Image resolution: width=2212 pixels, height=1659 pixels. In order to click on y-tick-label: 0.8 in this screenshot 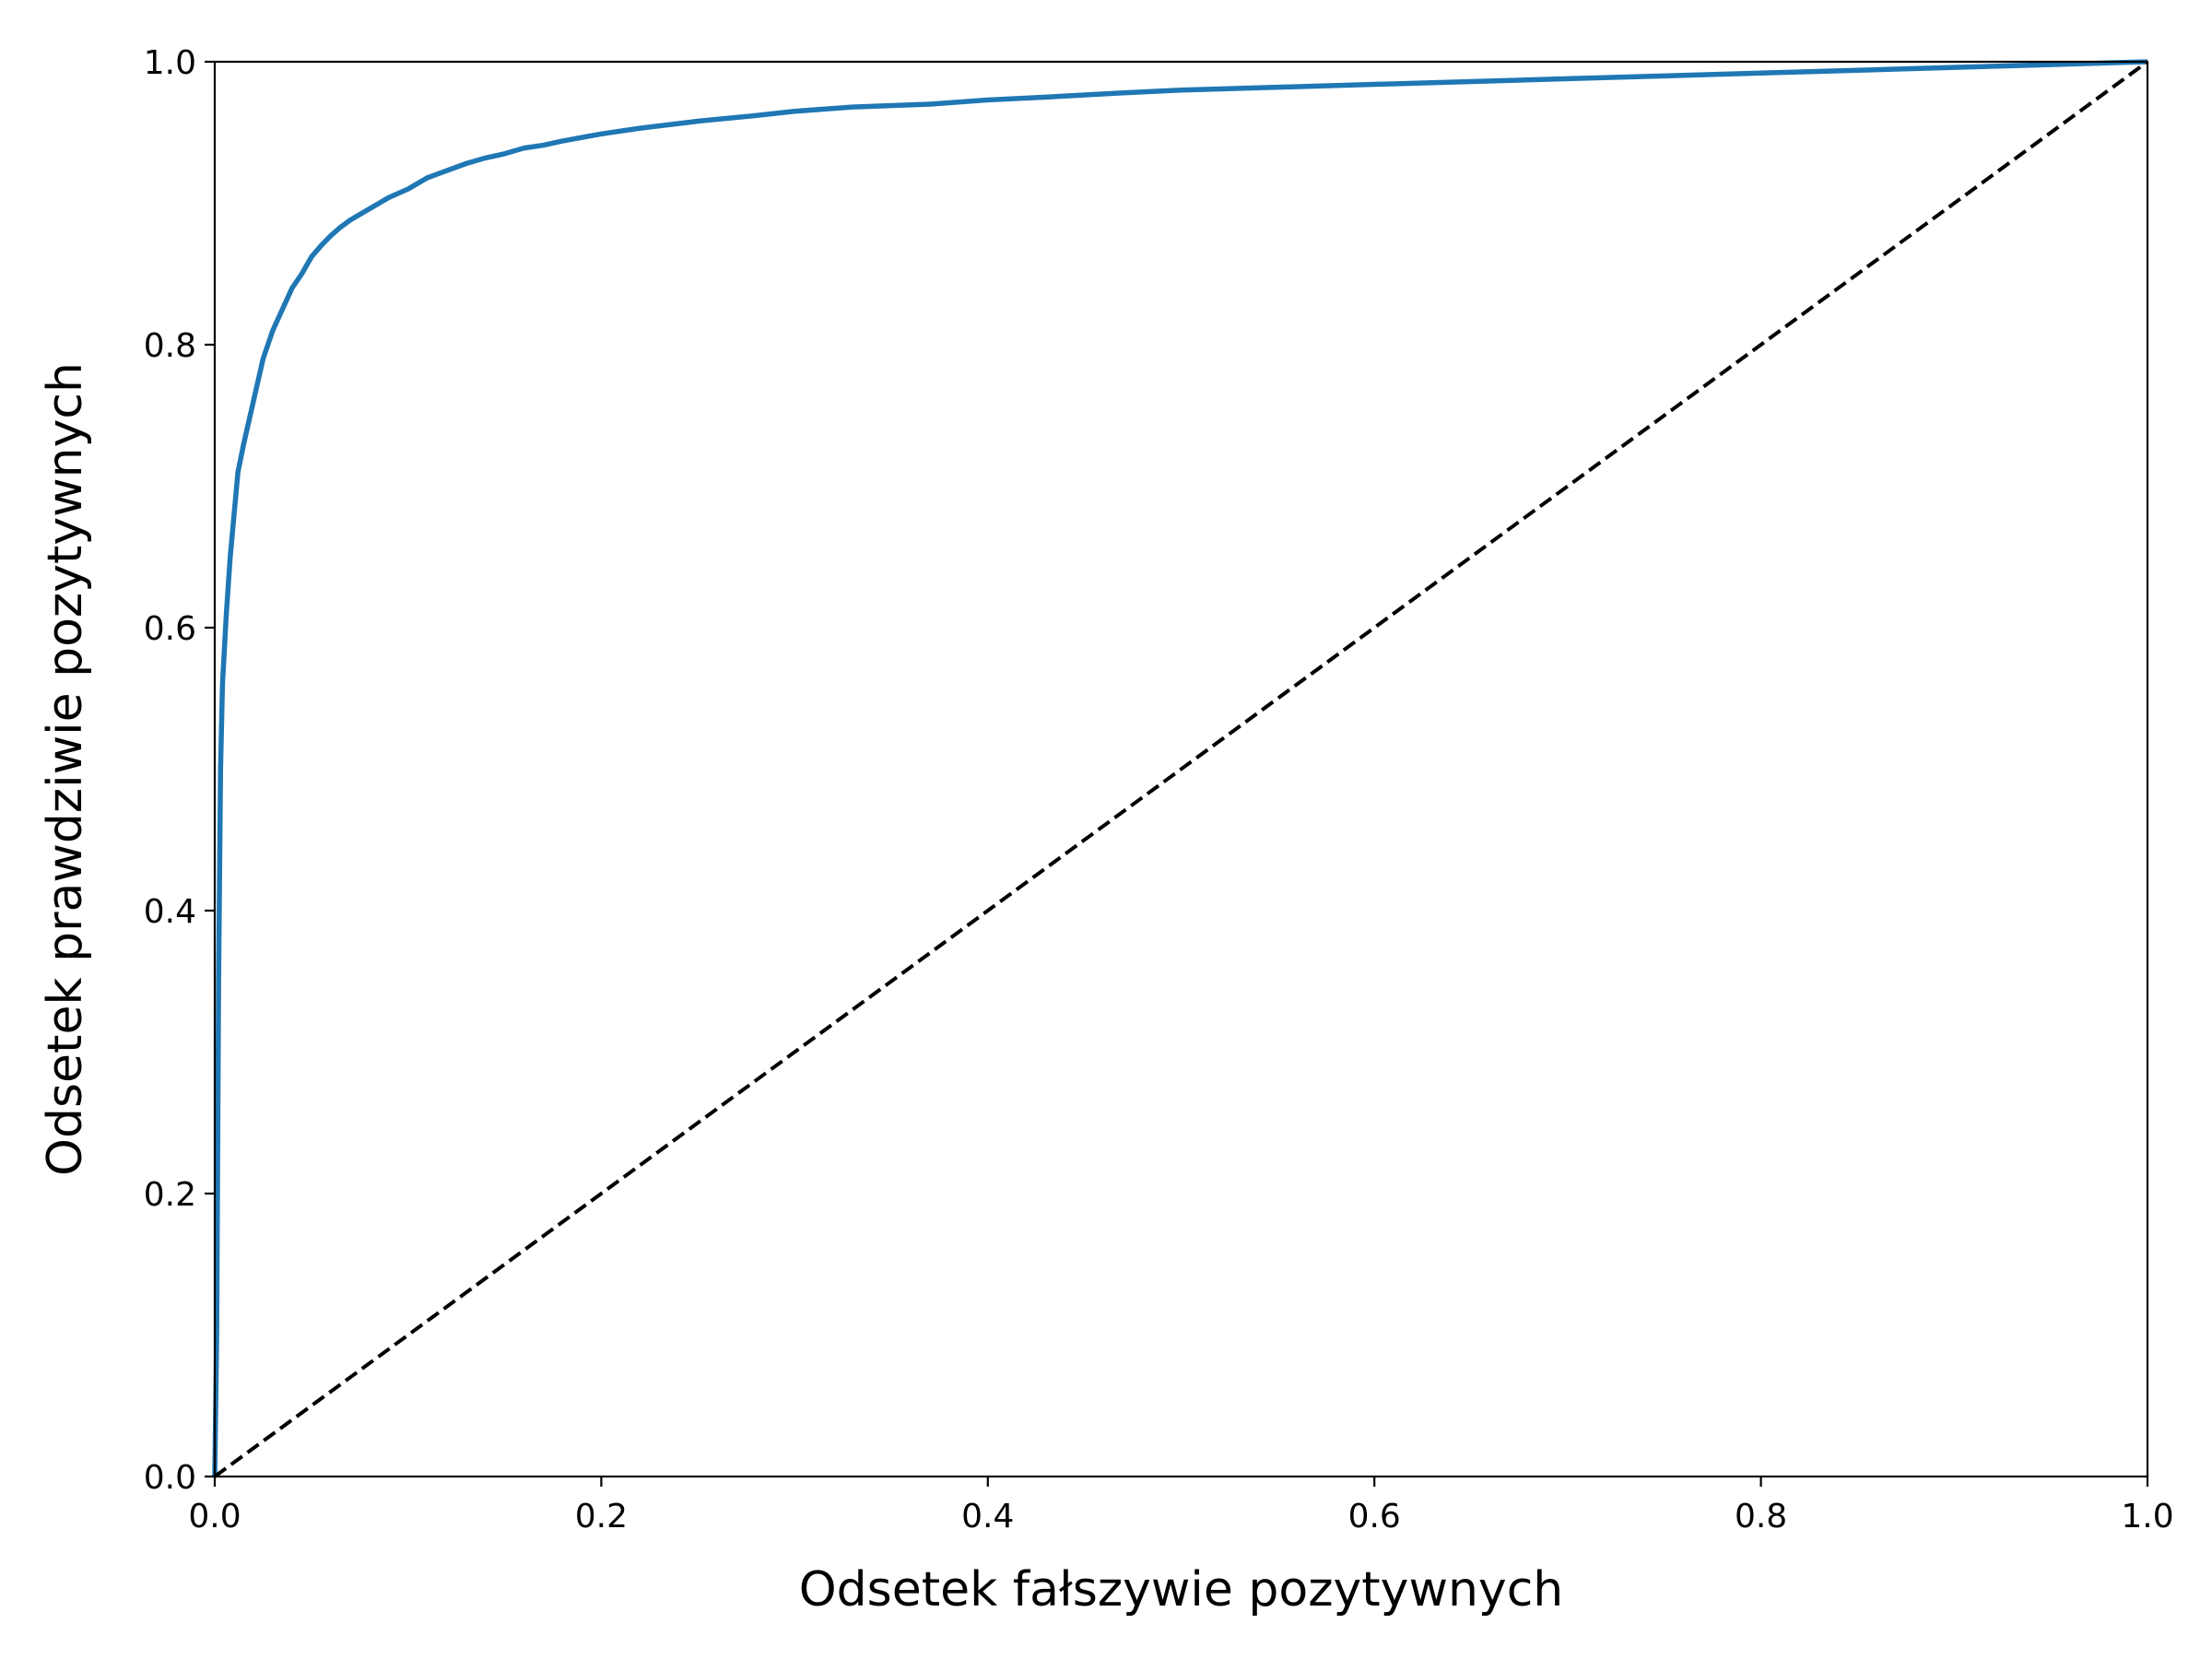, I will do `click(170, 346)`.